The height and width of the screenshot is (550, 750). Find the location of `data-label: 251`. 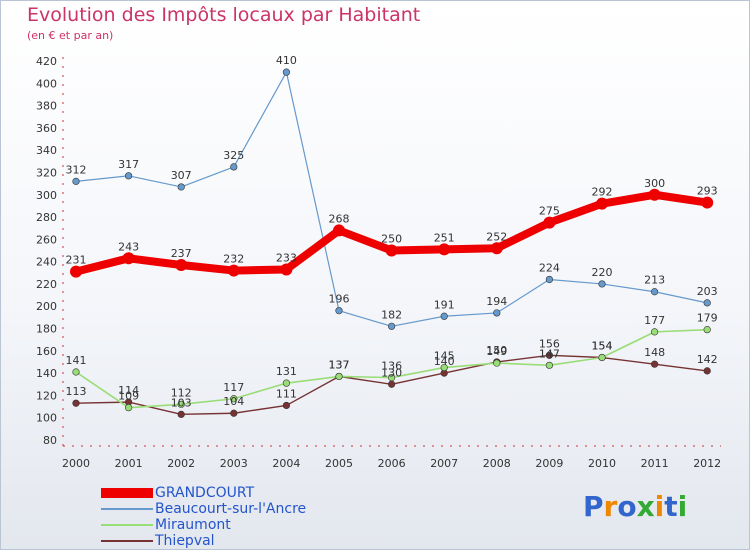

data-label: 251 is located at coordinates (444, 237).